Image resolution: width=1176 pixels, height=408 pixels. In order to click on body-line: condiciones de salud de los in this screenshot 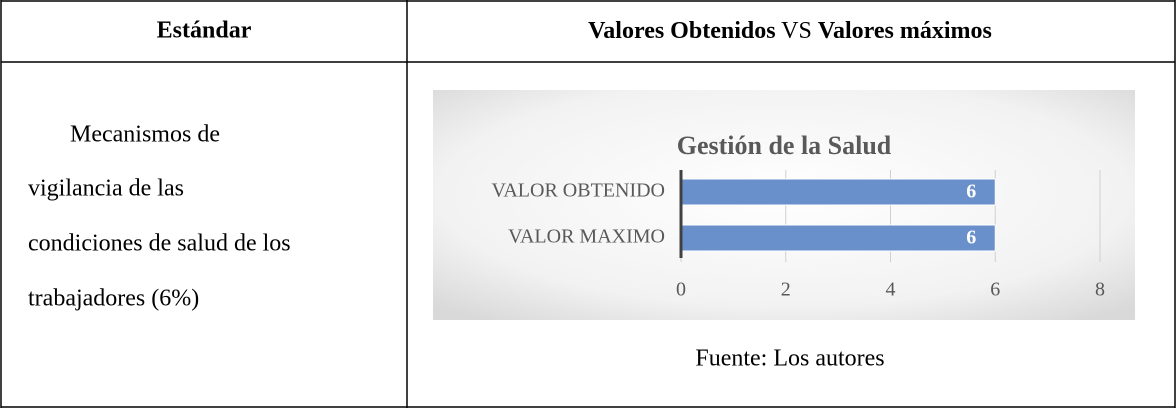, I will do `click(159, 244)`.